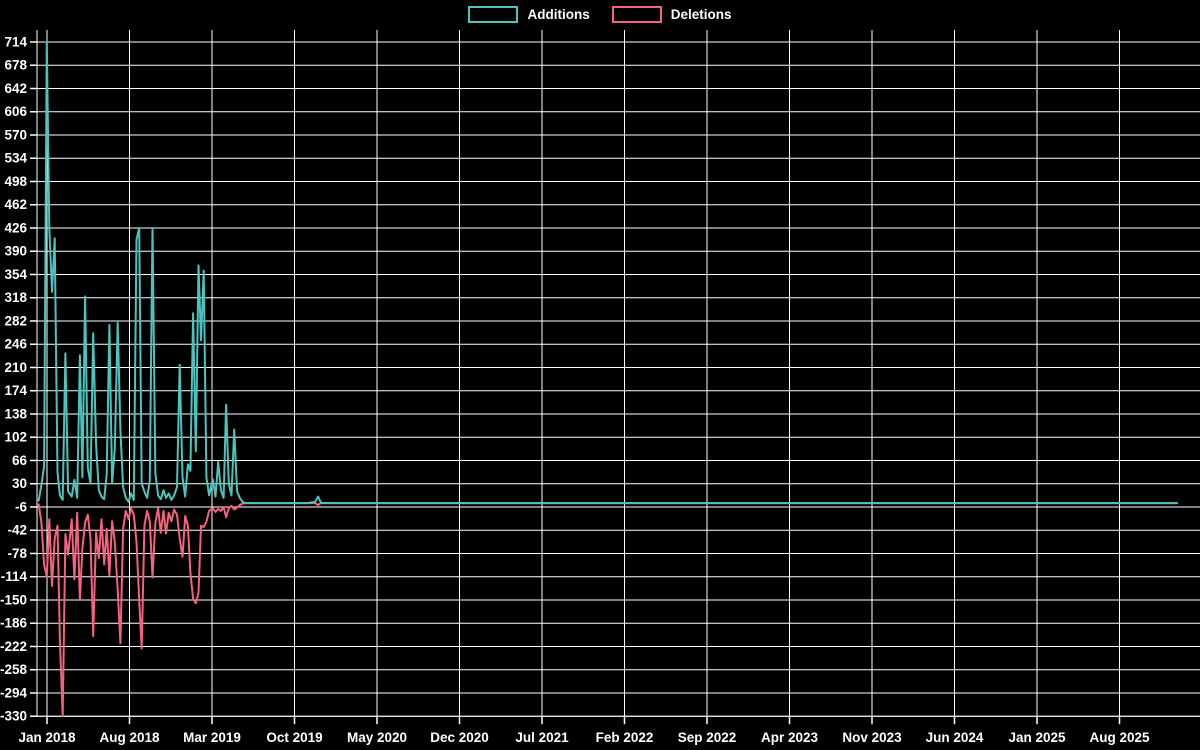  What do you see at coordinates (13, 692) in the screenshot?
I see `y-tick-label: -294` at bounding box center [13, 692].